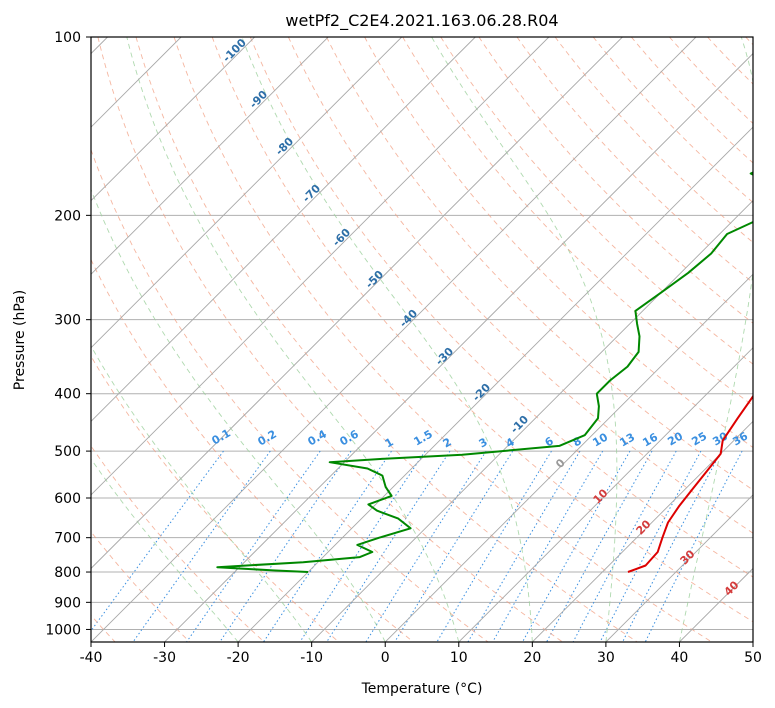 The width and height of the screenshot is (775, 708). What do you see at coordinates (374, 279) in the screenshot?
I see `dry-adiabat-label: -50` at bounding box center [374, 279].